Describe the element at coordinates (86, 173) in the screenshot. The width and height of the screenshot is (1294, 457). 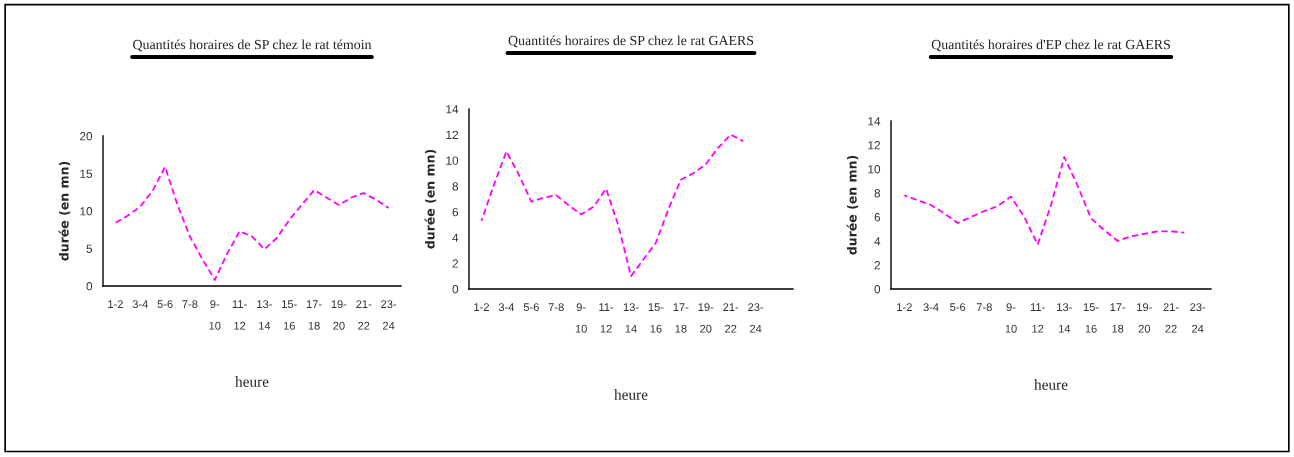
I see `y-tick-label: 15` at that location.